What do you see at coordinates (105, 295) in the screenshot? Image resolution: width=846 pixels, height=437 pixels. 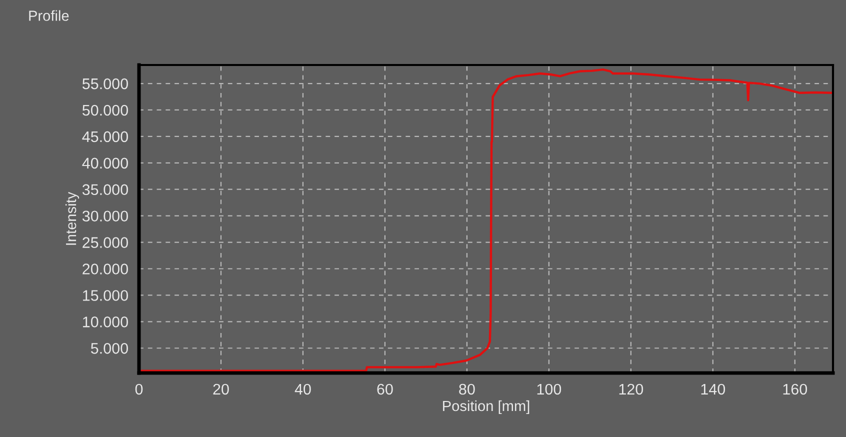 I see `y-tick-label: 15.000` at bounding box center [105, 295].